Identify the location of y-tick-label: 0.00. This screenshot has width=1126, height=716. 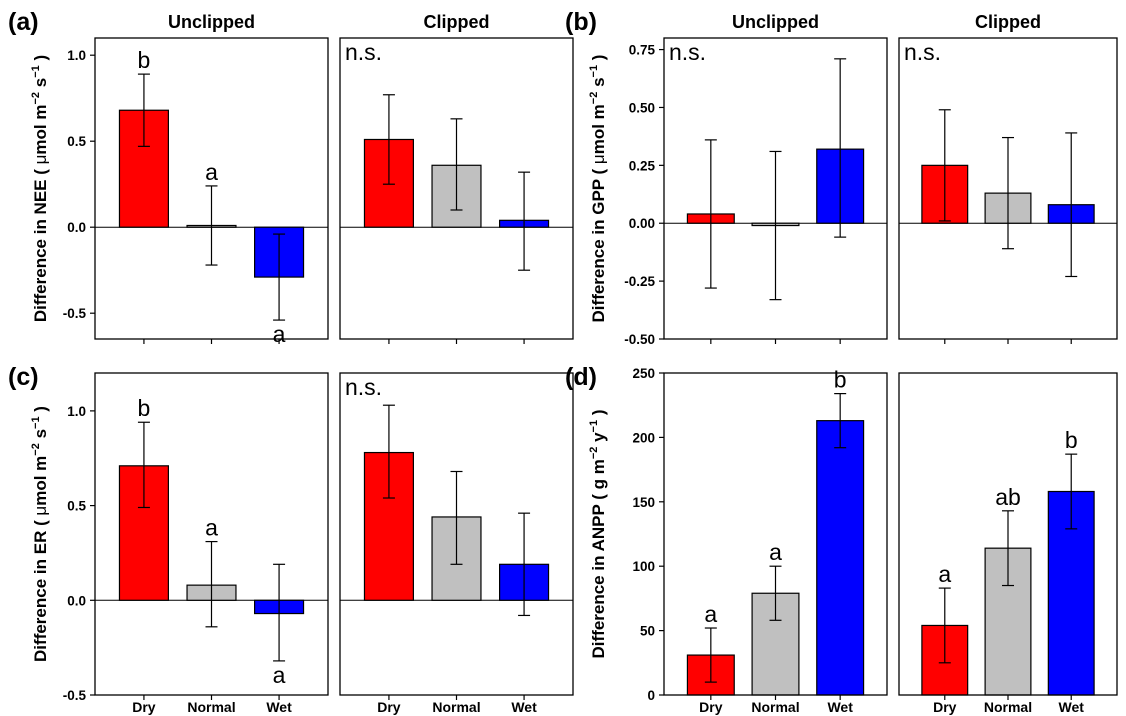
(642, 223).